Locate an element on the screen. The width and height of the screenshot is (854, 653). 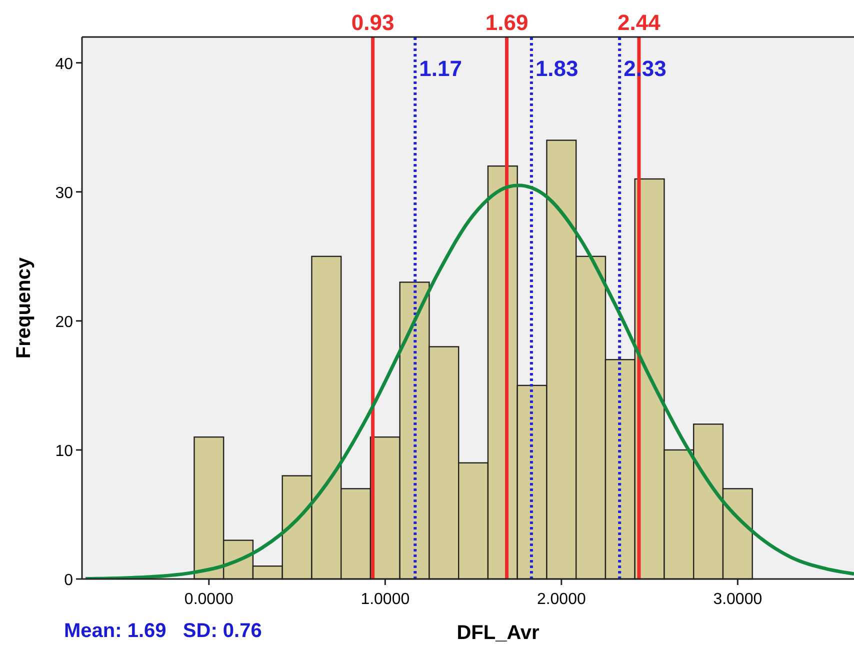
ref-line-label: 2.44 is located at coordinates (640, 22).